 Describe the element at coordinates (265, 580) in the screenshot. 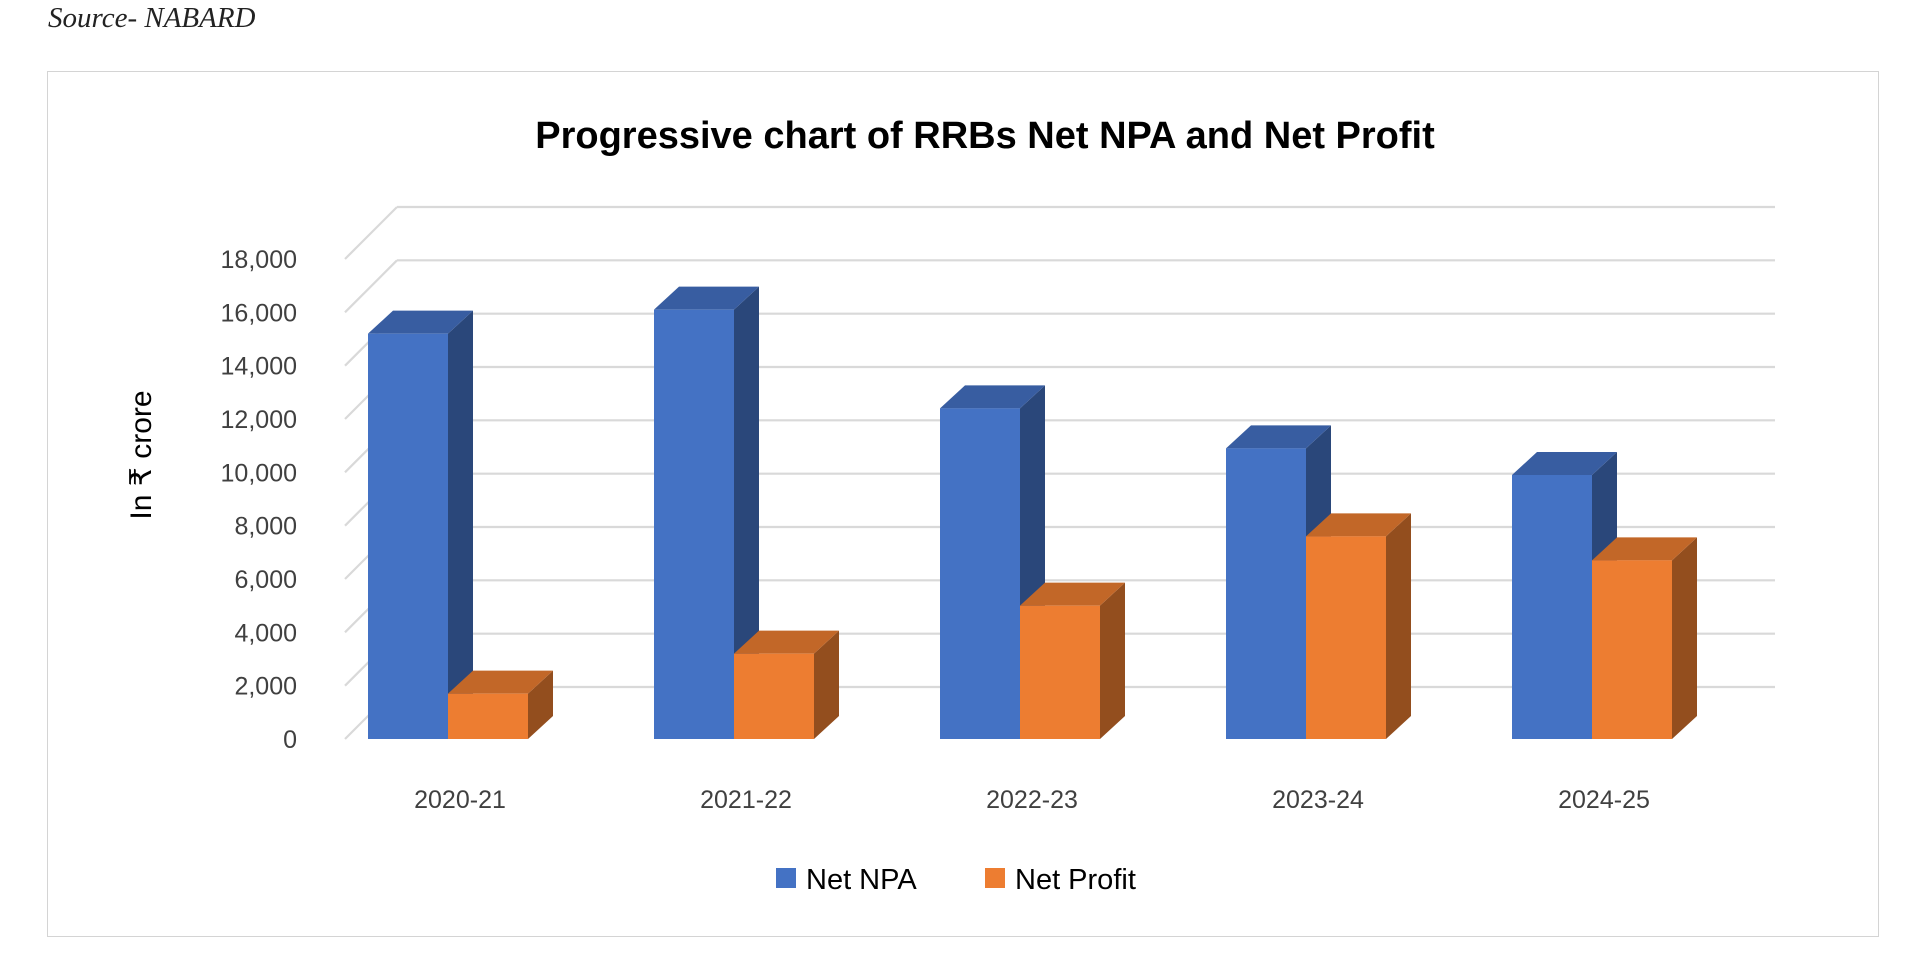

I see `y-tick-label: 6,000` at that location.